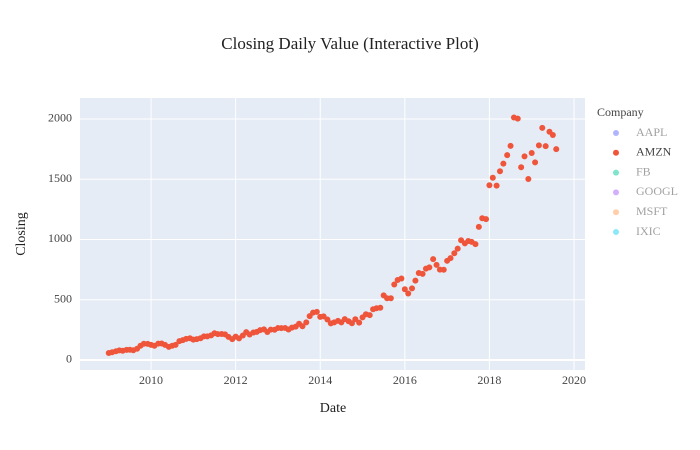 The width and height of the screenshot is (700, 450). Describe the element at coordinates (60, 178) in the screenshot. I see `y-tick-label: 1500` at that location.